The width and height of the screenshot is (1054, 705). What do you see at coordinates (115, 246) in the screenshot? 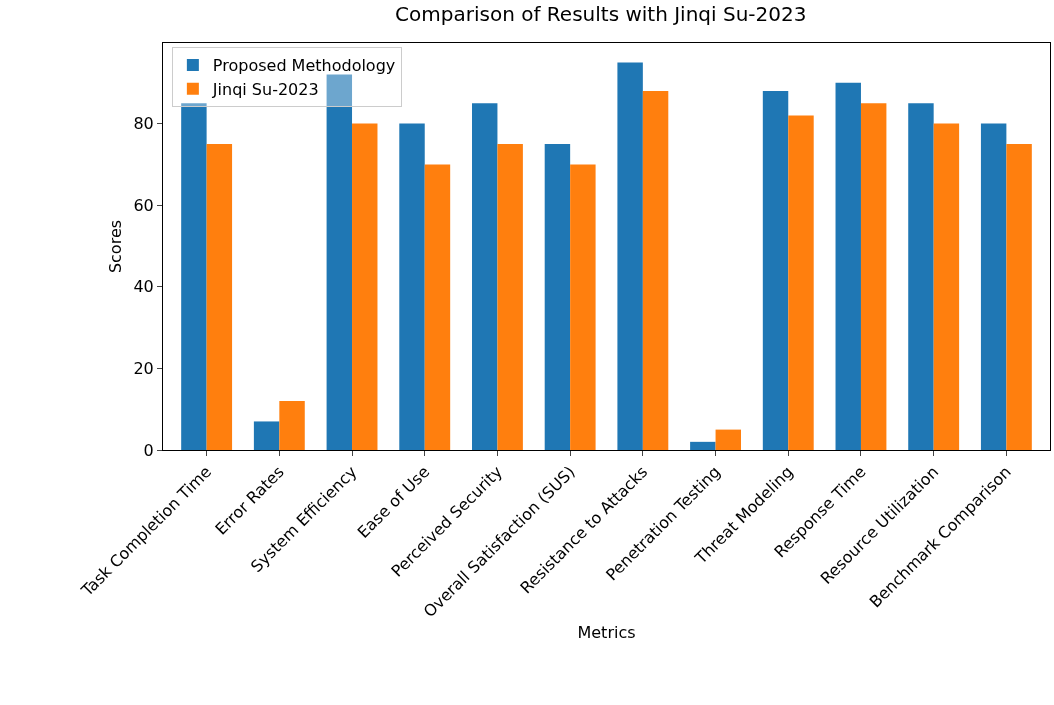
I see `y-axis-title: Scores` at bounding box center [115, 246].